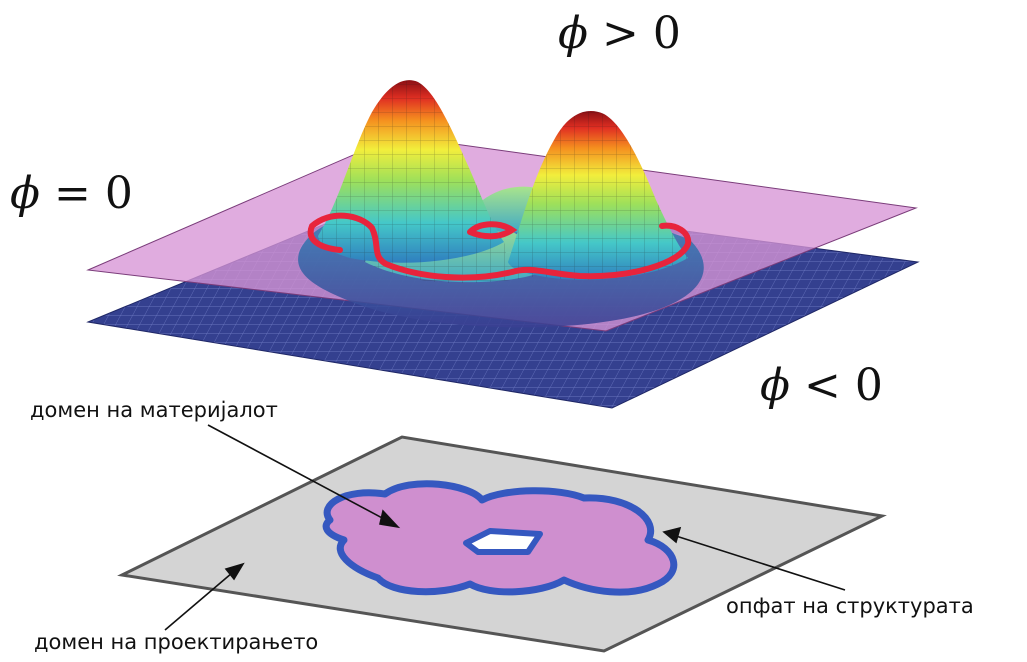 The image size is (1027, 662). I want to click on relation-symbol: =, so click(72, 193).